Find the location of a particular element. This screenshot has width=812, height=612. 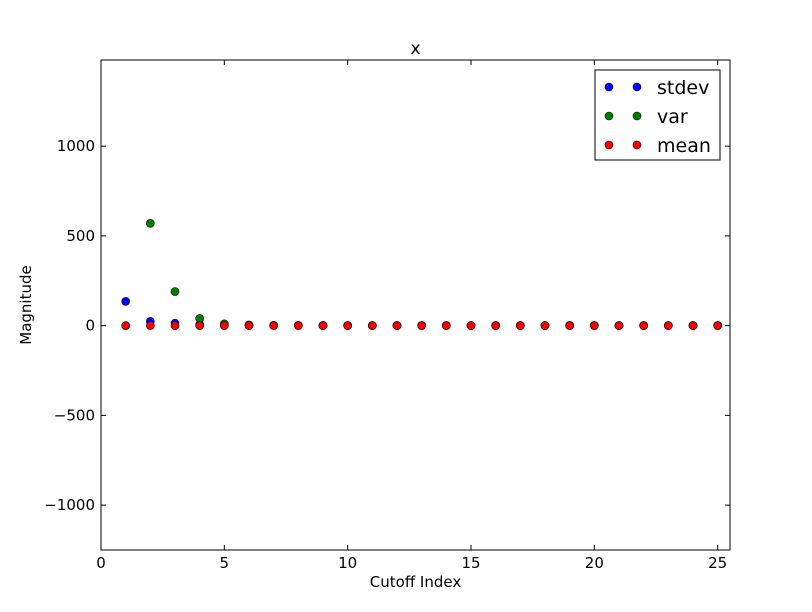

data-point-stdev is located at coordinates (125, 301).